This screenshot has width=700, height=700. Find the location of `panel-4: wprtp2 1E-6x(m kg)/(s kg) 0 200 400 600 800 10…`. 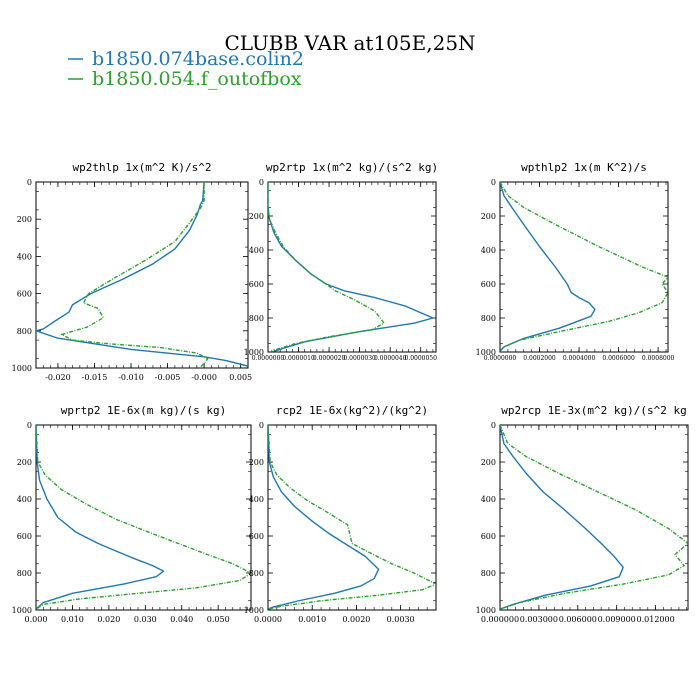

panel-4: wprtp2 1E-6x(m kg)/(s kg) 0 200 400 600 800 10… is located at coordinates (132, 514).